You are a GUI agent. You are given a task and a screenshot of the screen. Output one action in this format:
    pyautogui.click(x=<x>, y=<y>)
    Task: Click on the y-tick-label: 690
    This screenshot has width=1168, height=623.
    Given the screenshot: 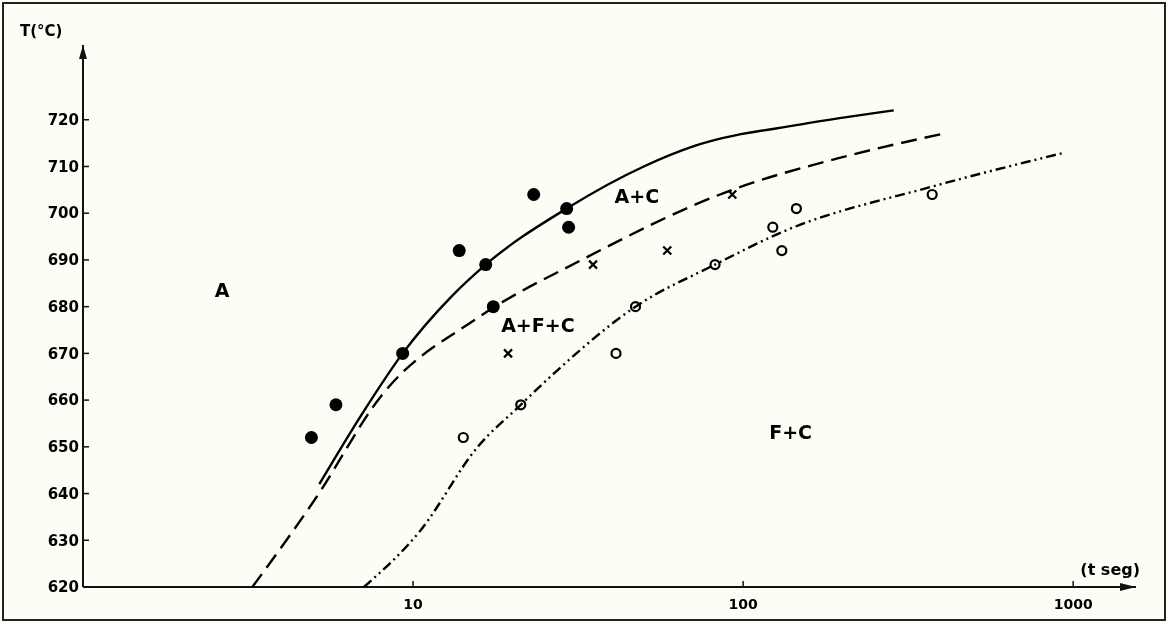 What is the action you would take?
    pyautogui.click(x=63, y=260)
    